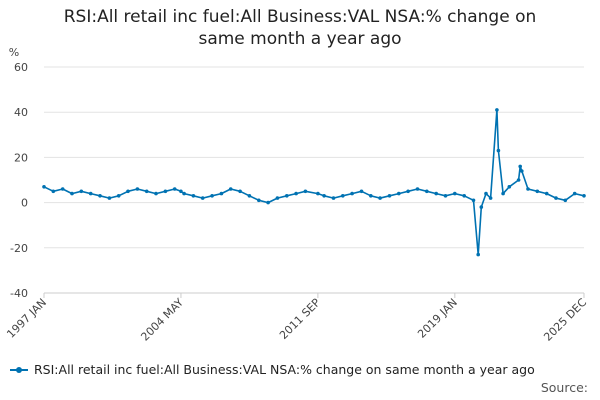  Describe the element at coordinates (300, 319) in the screenshot. I see `x-tick-label: 2011 SEP` at that location.